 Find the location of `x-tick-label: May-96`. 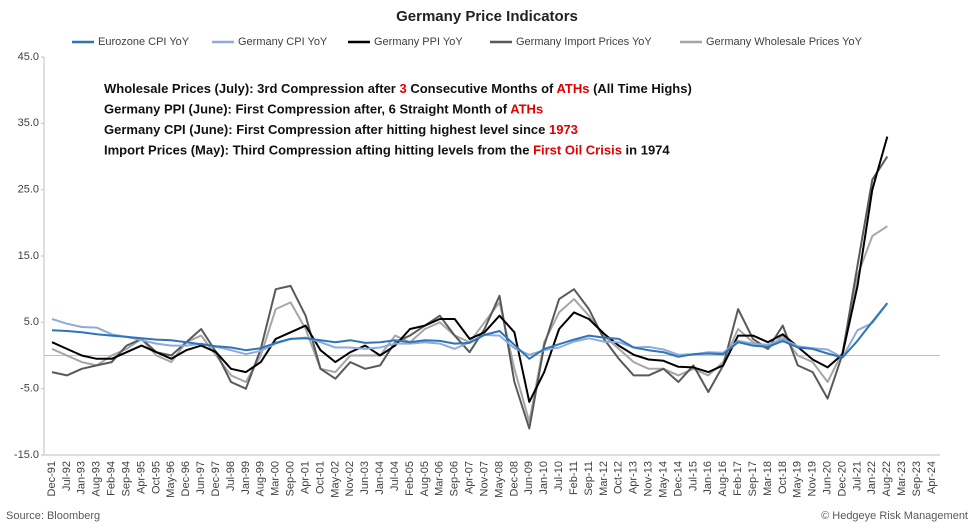

x-tick-label: May-96 is located at coordinates (171, 479).